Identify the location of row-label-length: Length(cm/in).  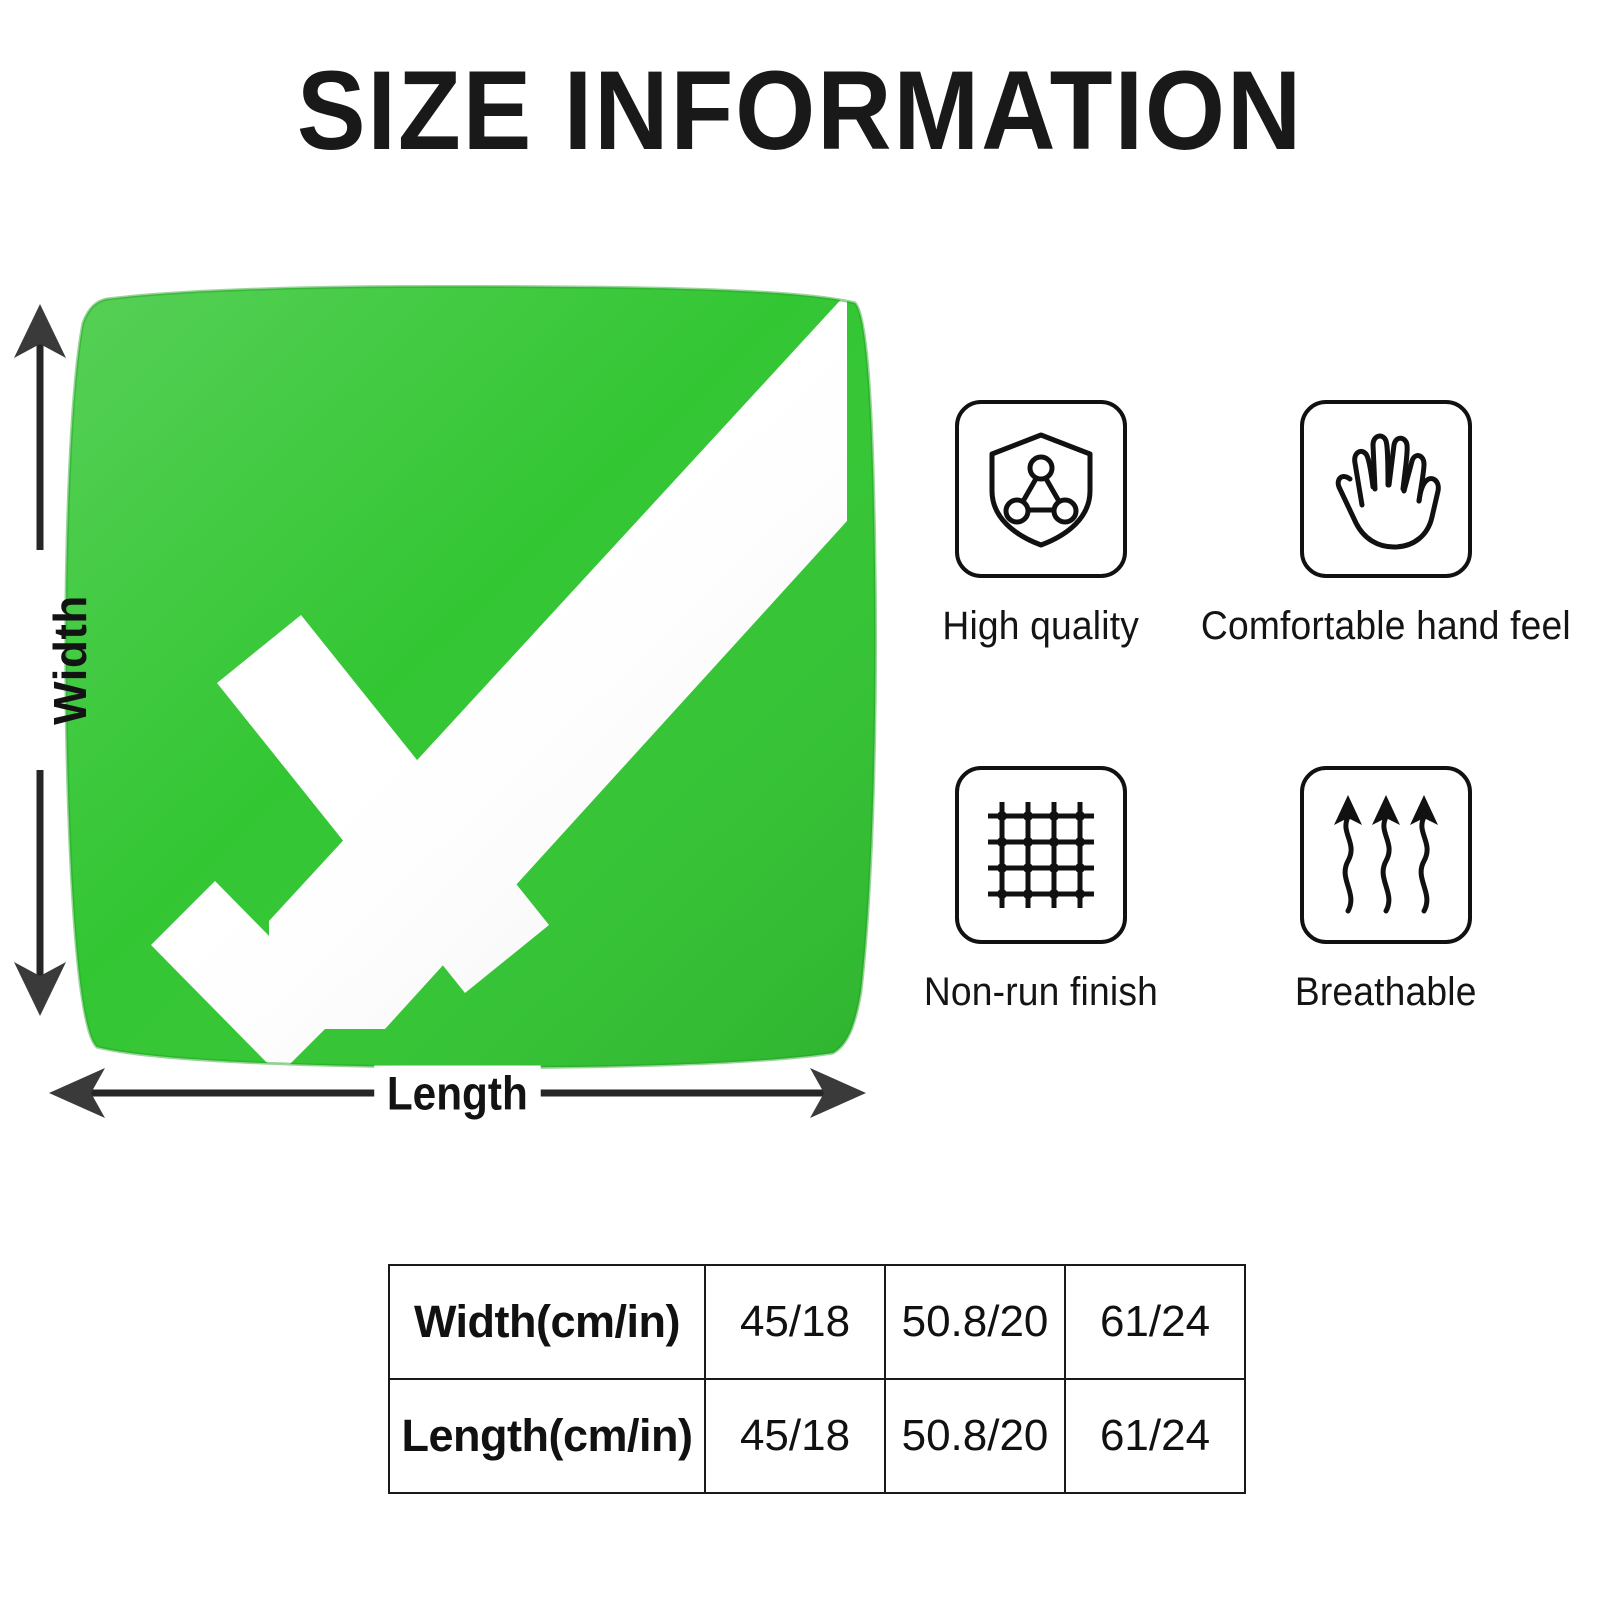
(547, 1436).